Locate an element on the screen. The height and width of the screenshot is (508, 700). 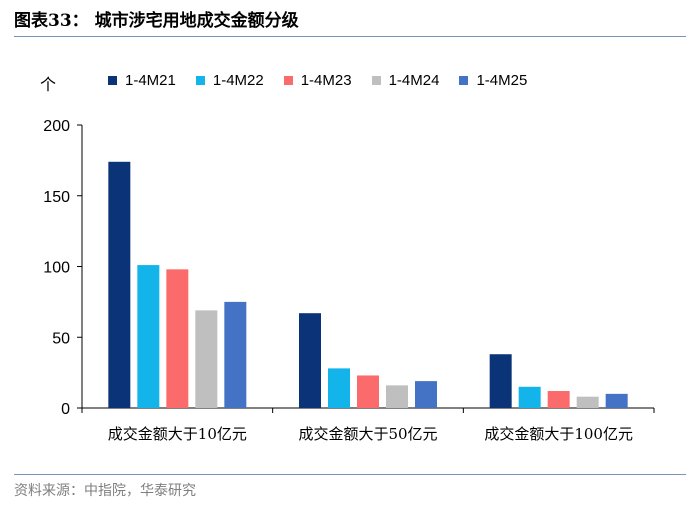
y-tick-label: 50 is located at coordinates (61, 338).